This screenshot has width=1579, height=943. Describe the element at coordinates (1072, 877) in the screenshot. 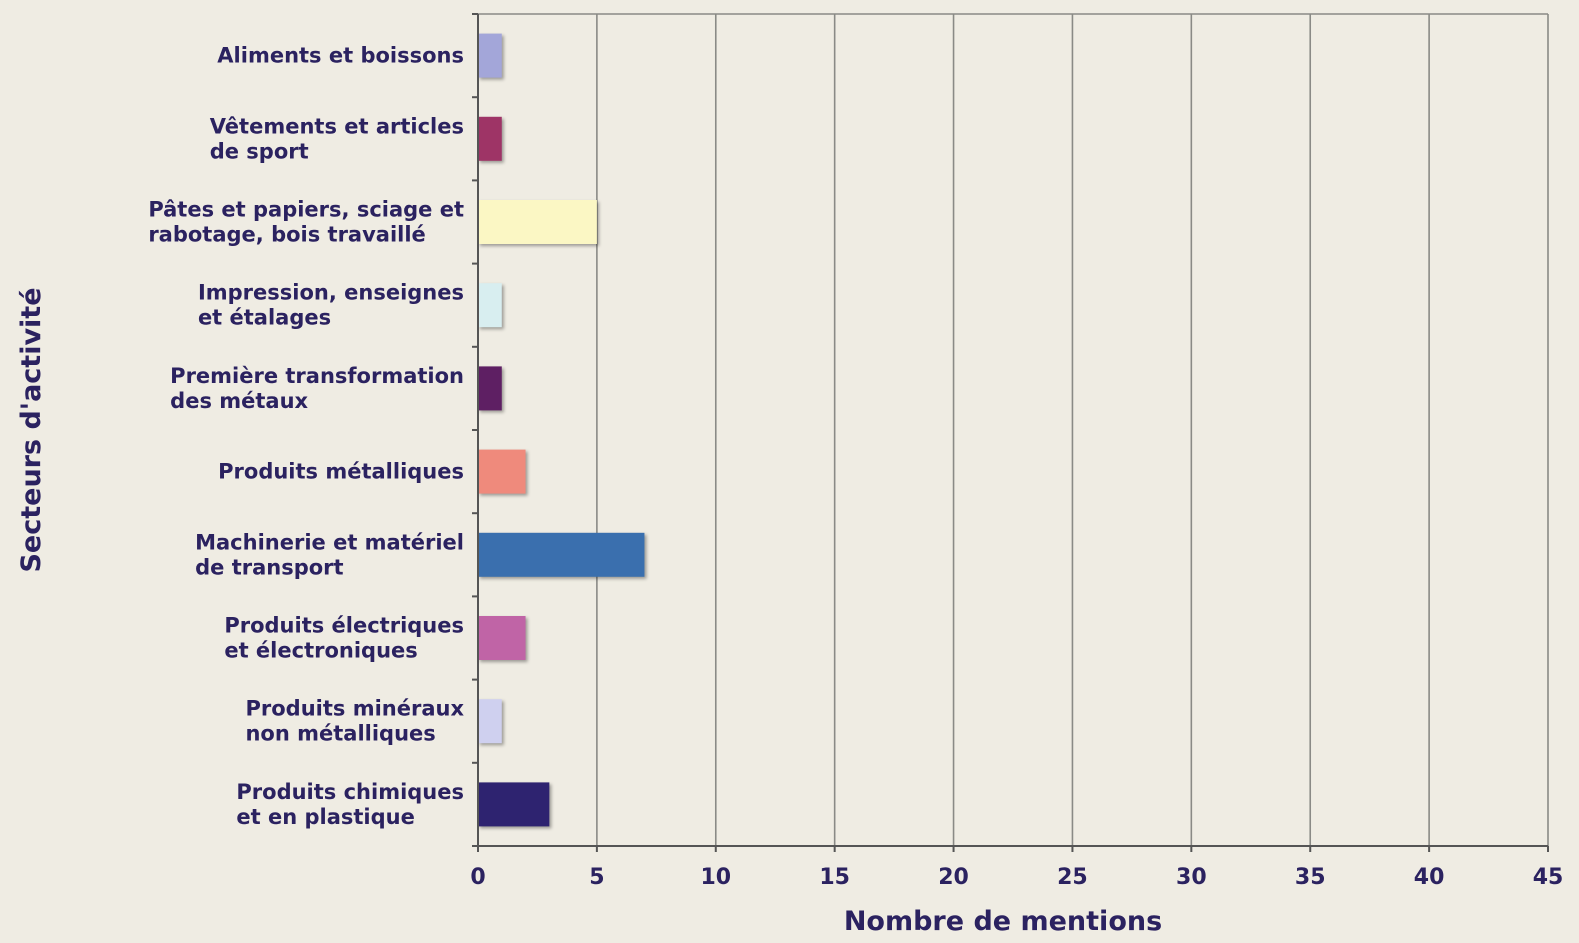

I see `x-tick-label: 25` at that location.